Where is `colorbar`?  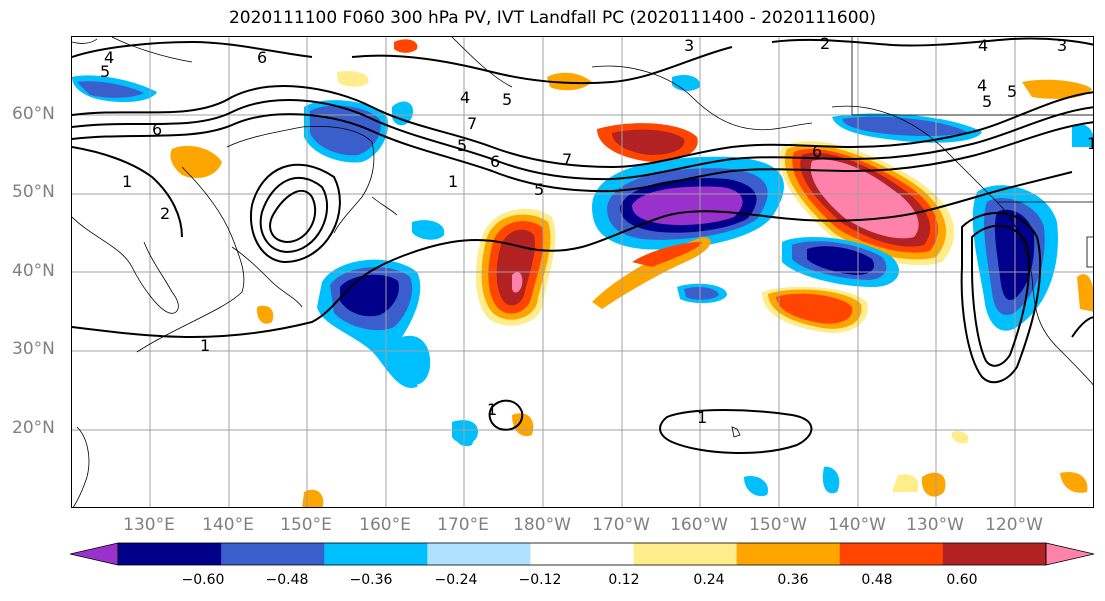
colorbar is located at coordinates (582, 554).